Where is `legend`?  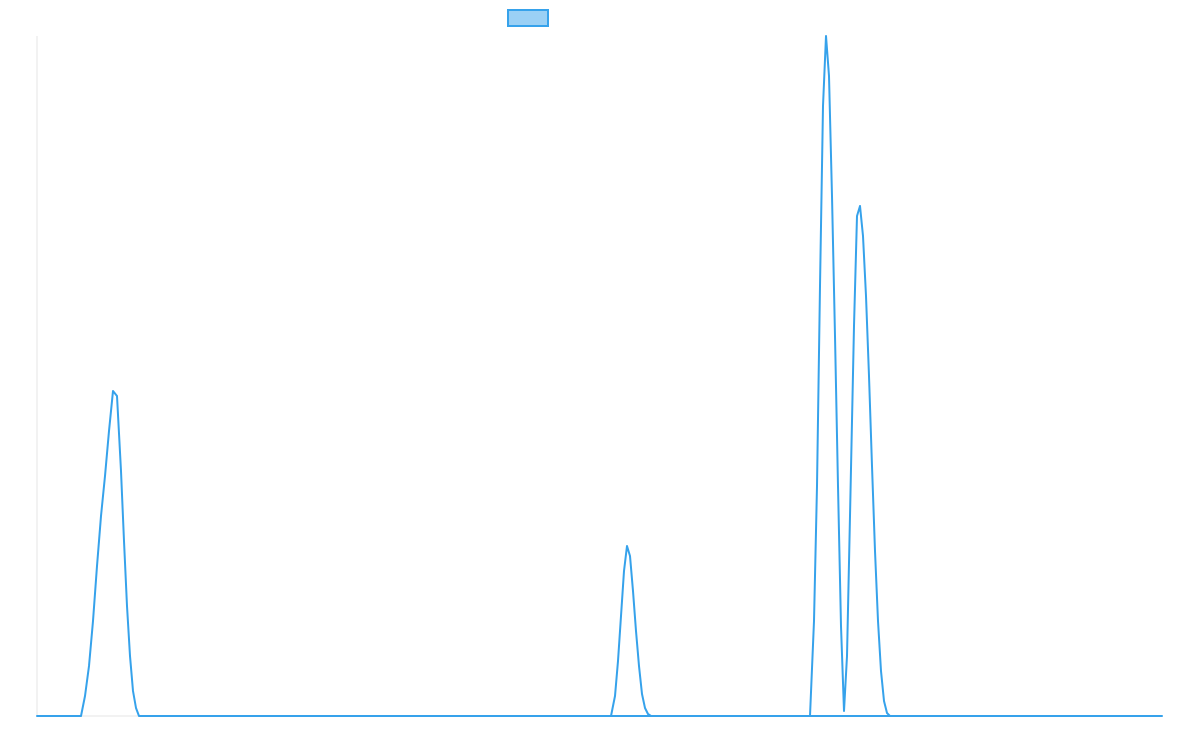 legend is located at coordinates (528, 18).